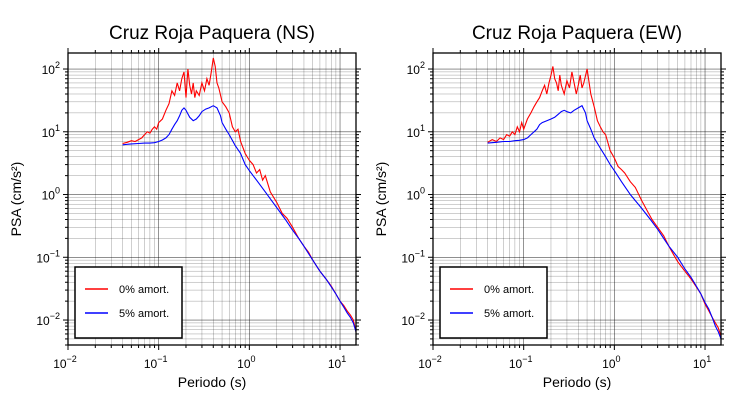 The image size is (730, 400). What do you see at coordinates (212, 33) in the screenshot?
I see `chart-title: Cruz Roja Paquera (NS)` at bounding box center [212, 33].